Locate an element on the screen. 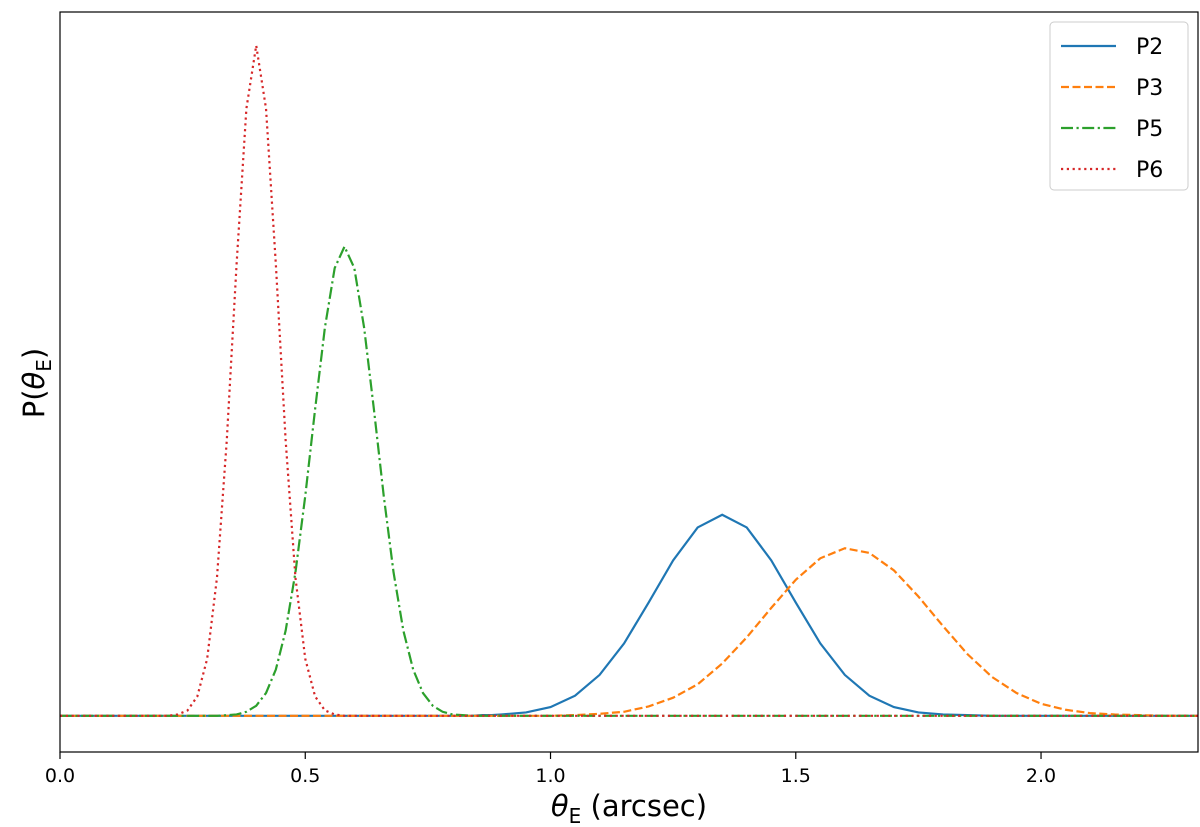  x-label-unit: (arcsec) is located at coordinates (644, 806).